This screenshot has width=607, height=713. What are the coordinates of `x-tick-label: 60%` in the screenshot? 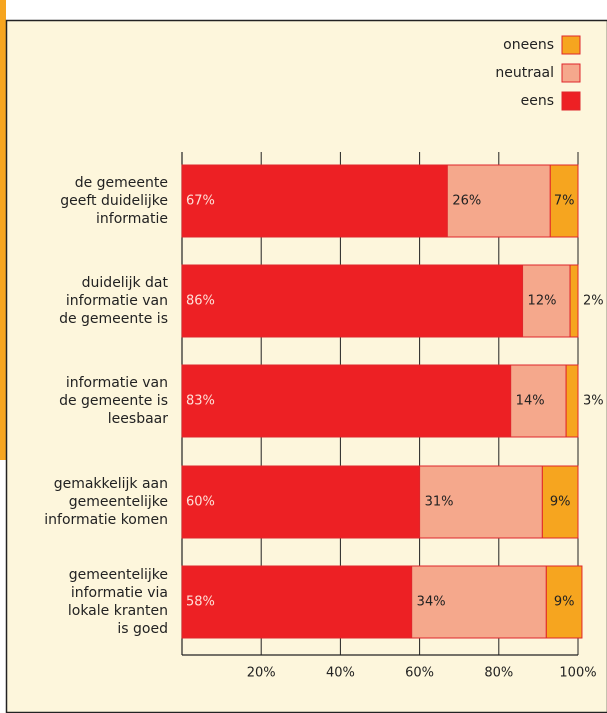 It's located at (419, 673).